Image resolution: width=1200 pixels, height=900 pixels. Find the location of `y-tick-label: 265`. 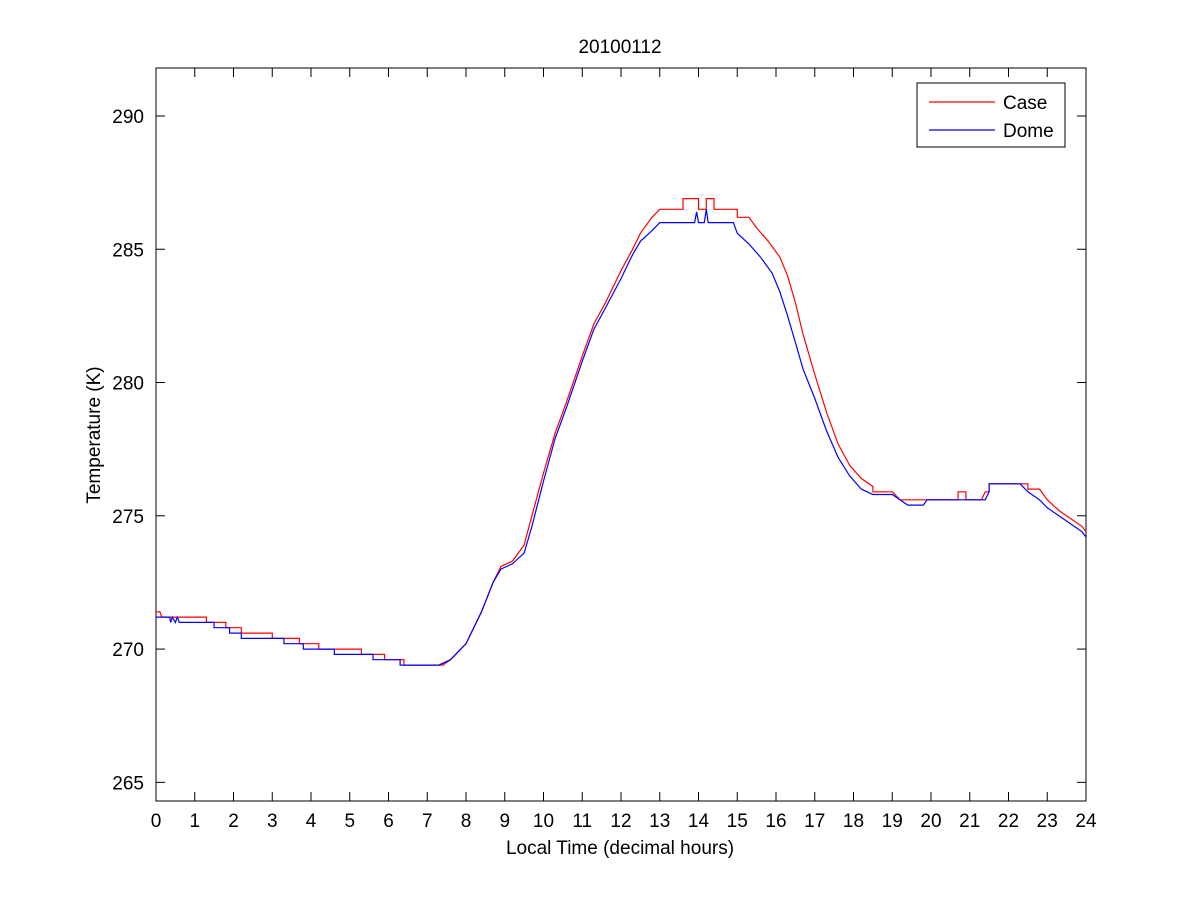

y-tick-label: 265 is located at coordinates (128, 783).